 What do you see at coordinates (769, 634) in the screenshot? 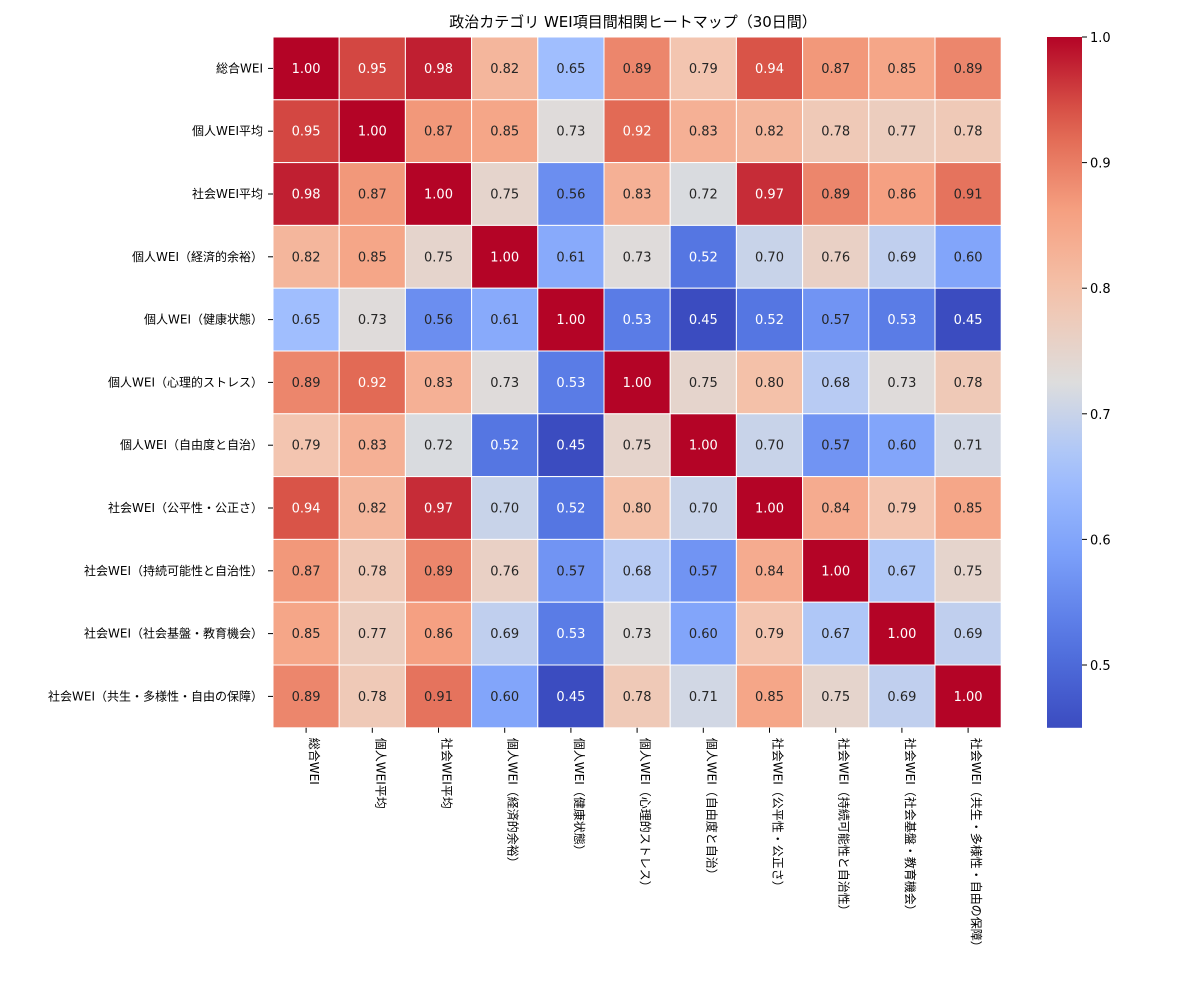
I see `cell-value-label: 0.79` at bounding box center [769, 634].